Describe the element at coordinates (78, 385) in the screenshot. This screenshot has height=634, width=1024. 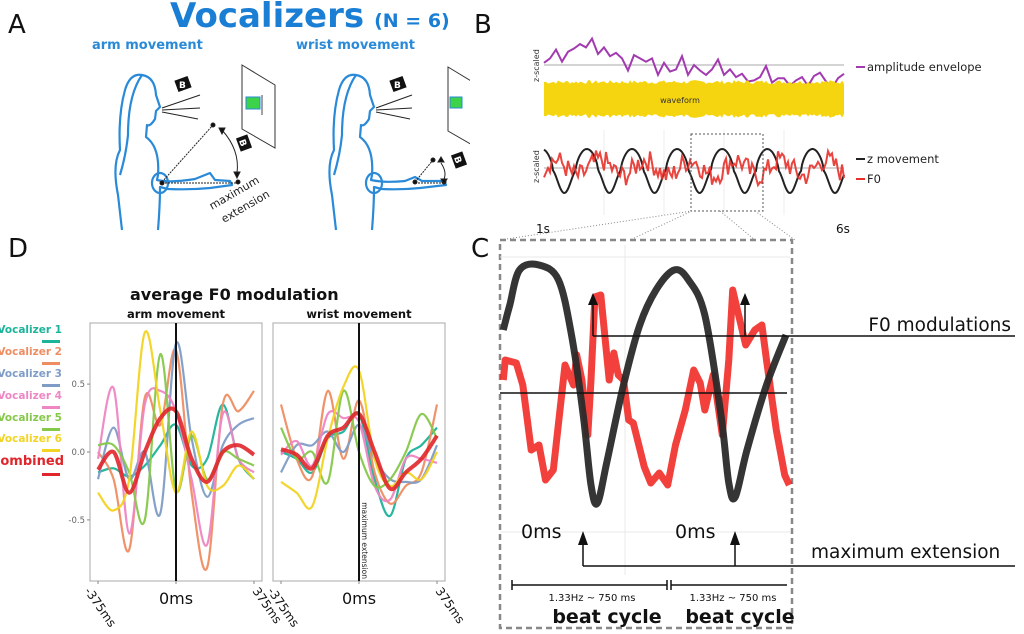
I see `y-tick-label: 0.5` at that location.